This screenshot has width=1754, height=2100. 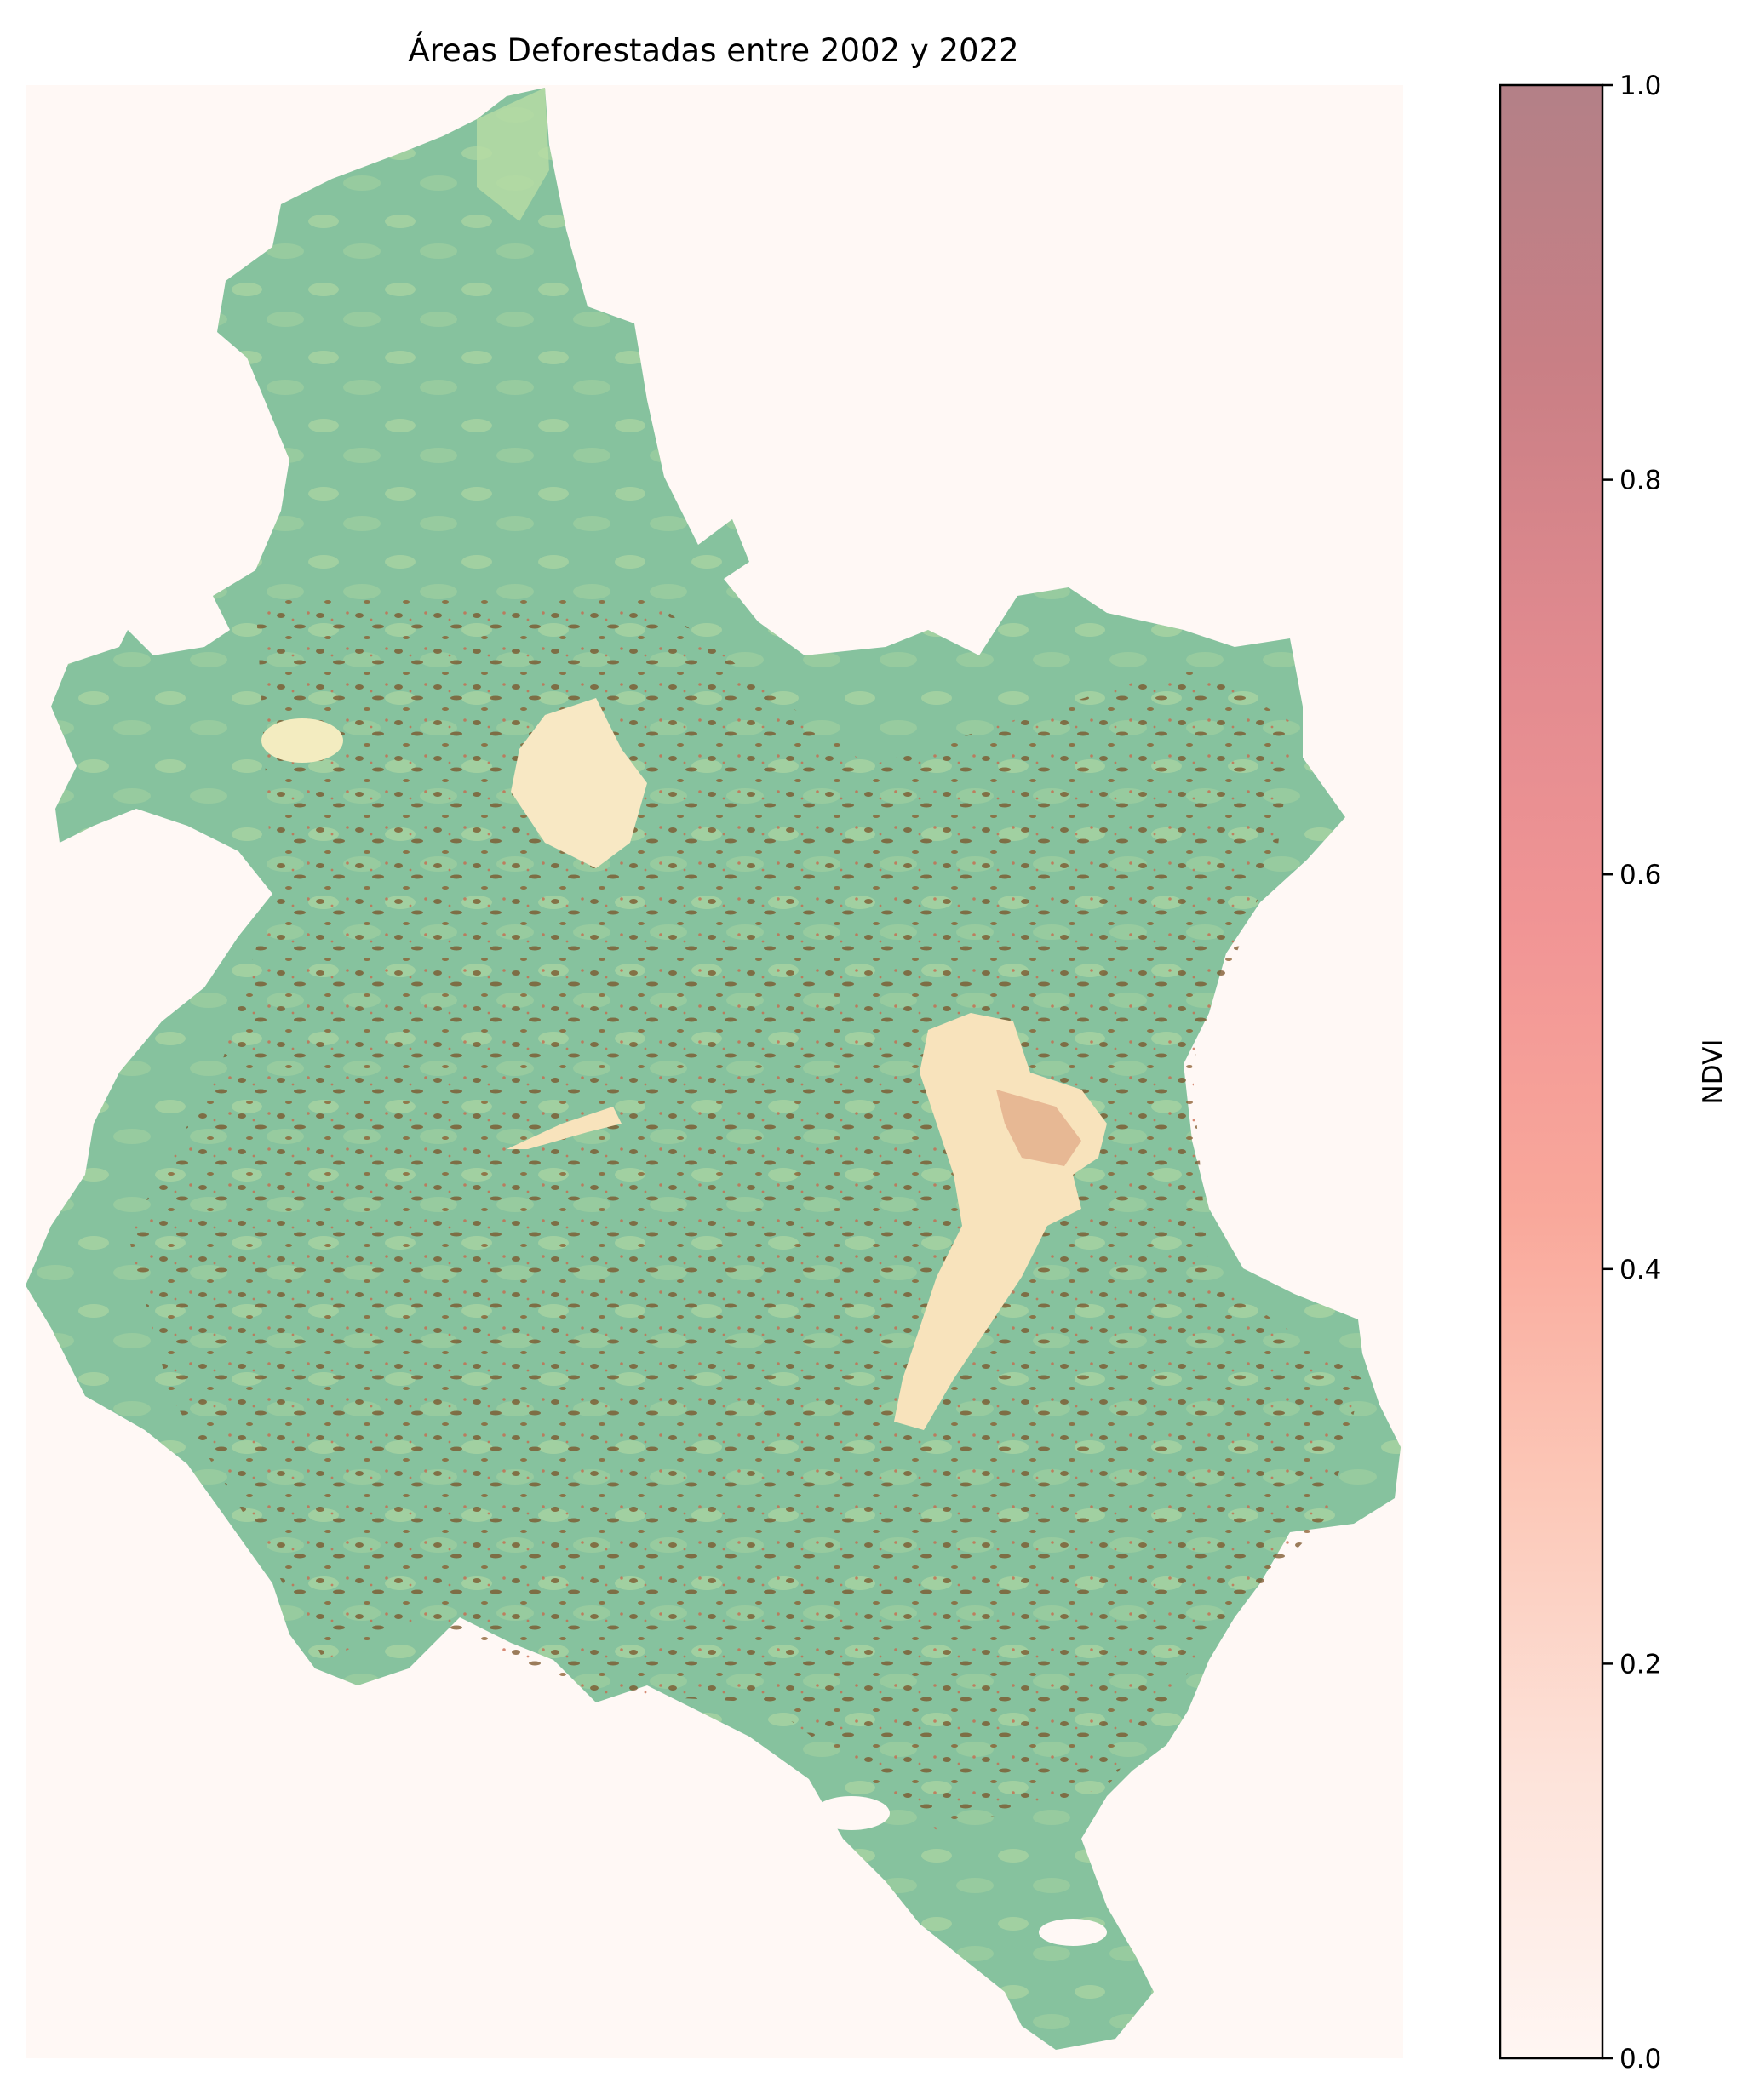 I want to click on colorbar-tick-label: 0.8, so click(x=1640, y=481).